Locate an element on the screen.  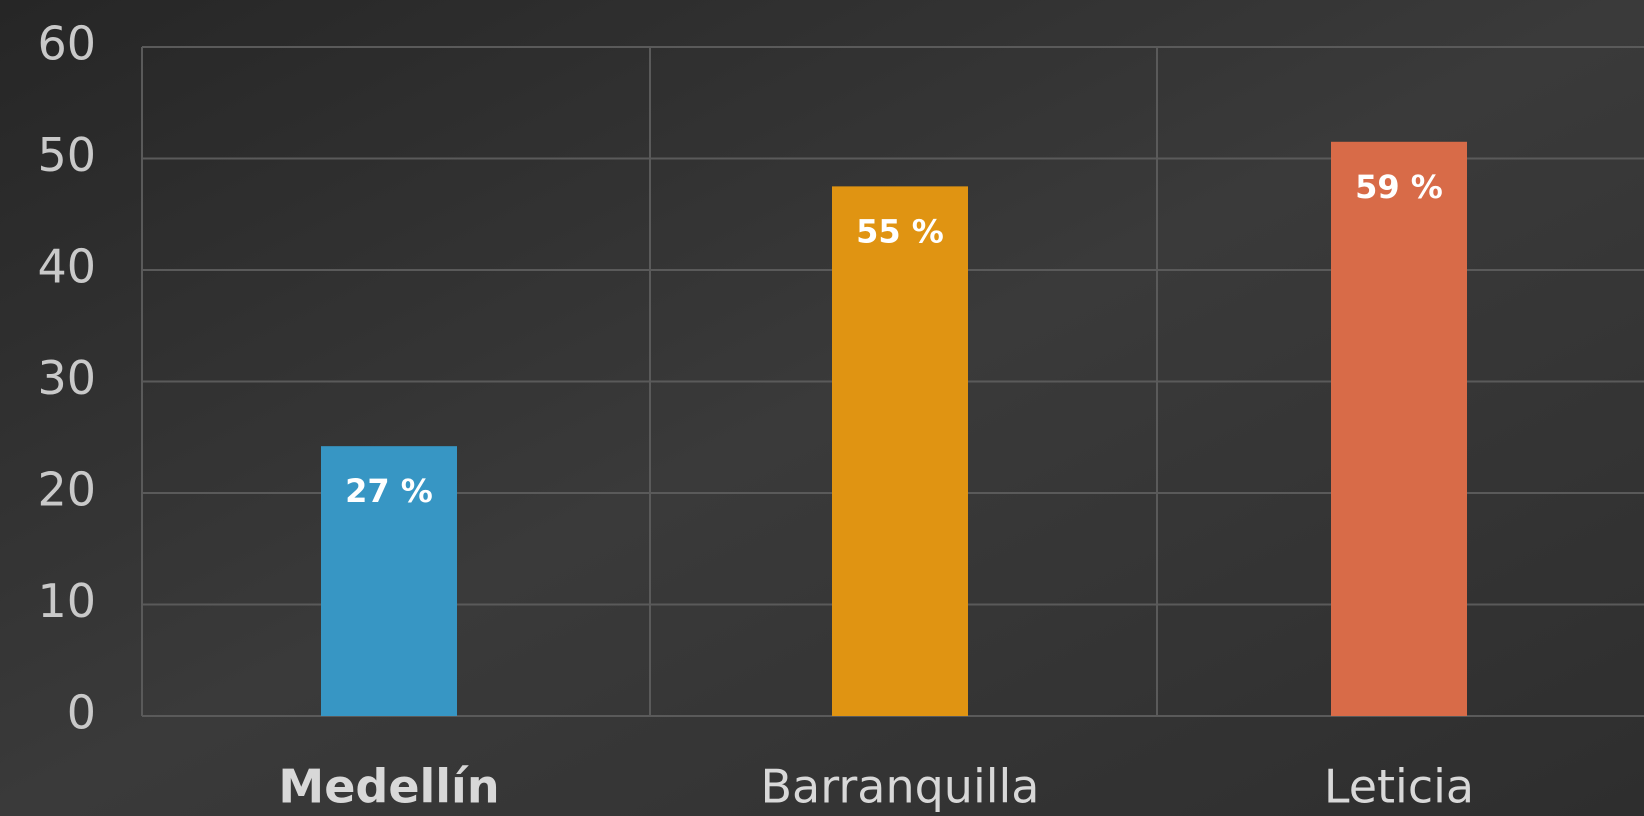
y-tick-label: 50 is located at coordinates (66, 155).